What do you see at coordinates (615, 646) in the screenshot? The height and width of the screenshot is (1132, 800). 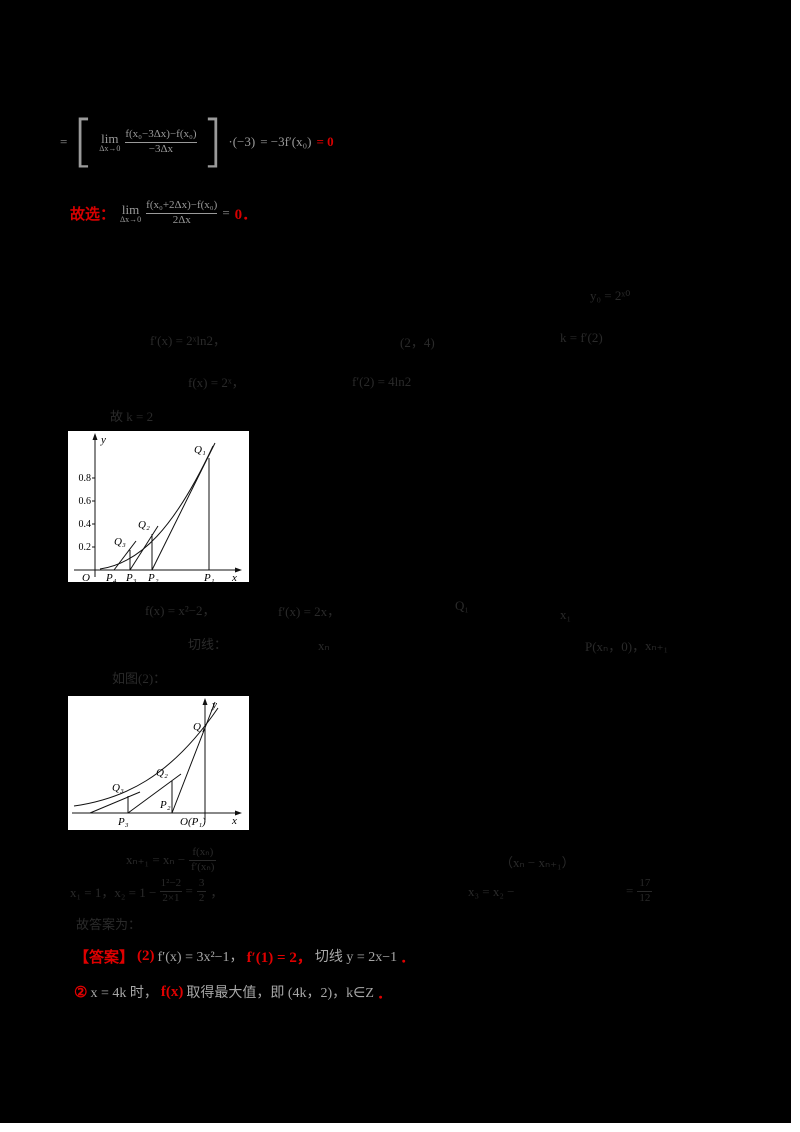 I see `math-fragment-pxn: P(xₙ，0)，` at bounding box center [615, 646].